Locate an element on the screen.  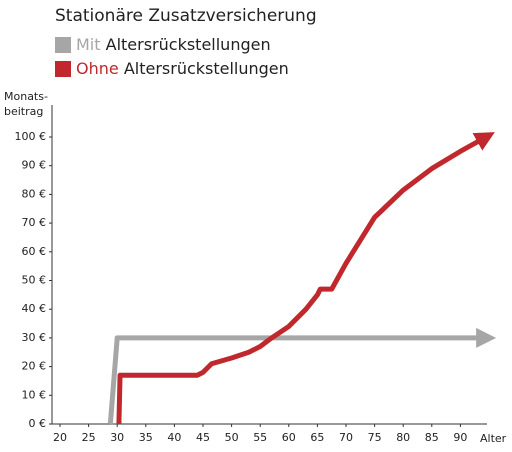
y-axis-title: beitrag is located at coordinates (23, 111).